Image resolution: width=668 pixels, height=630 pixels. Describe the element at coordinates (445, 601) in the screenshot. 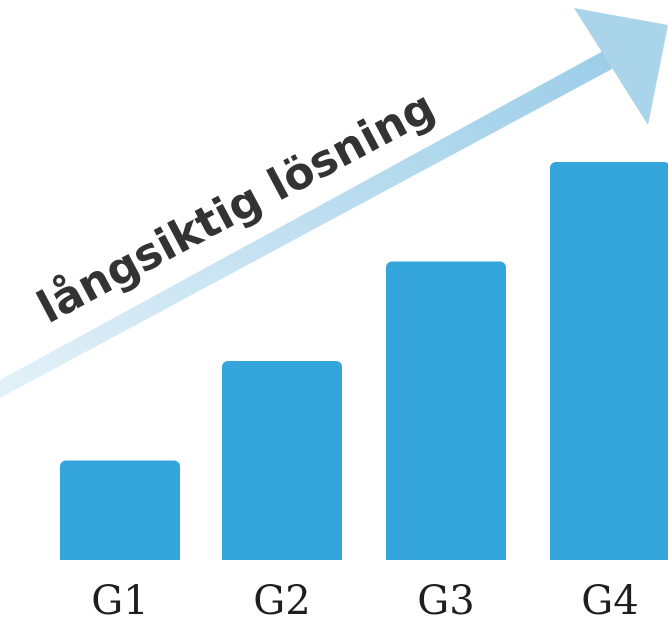

I see `category-label-g3: G3` at that location.